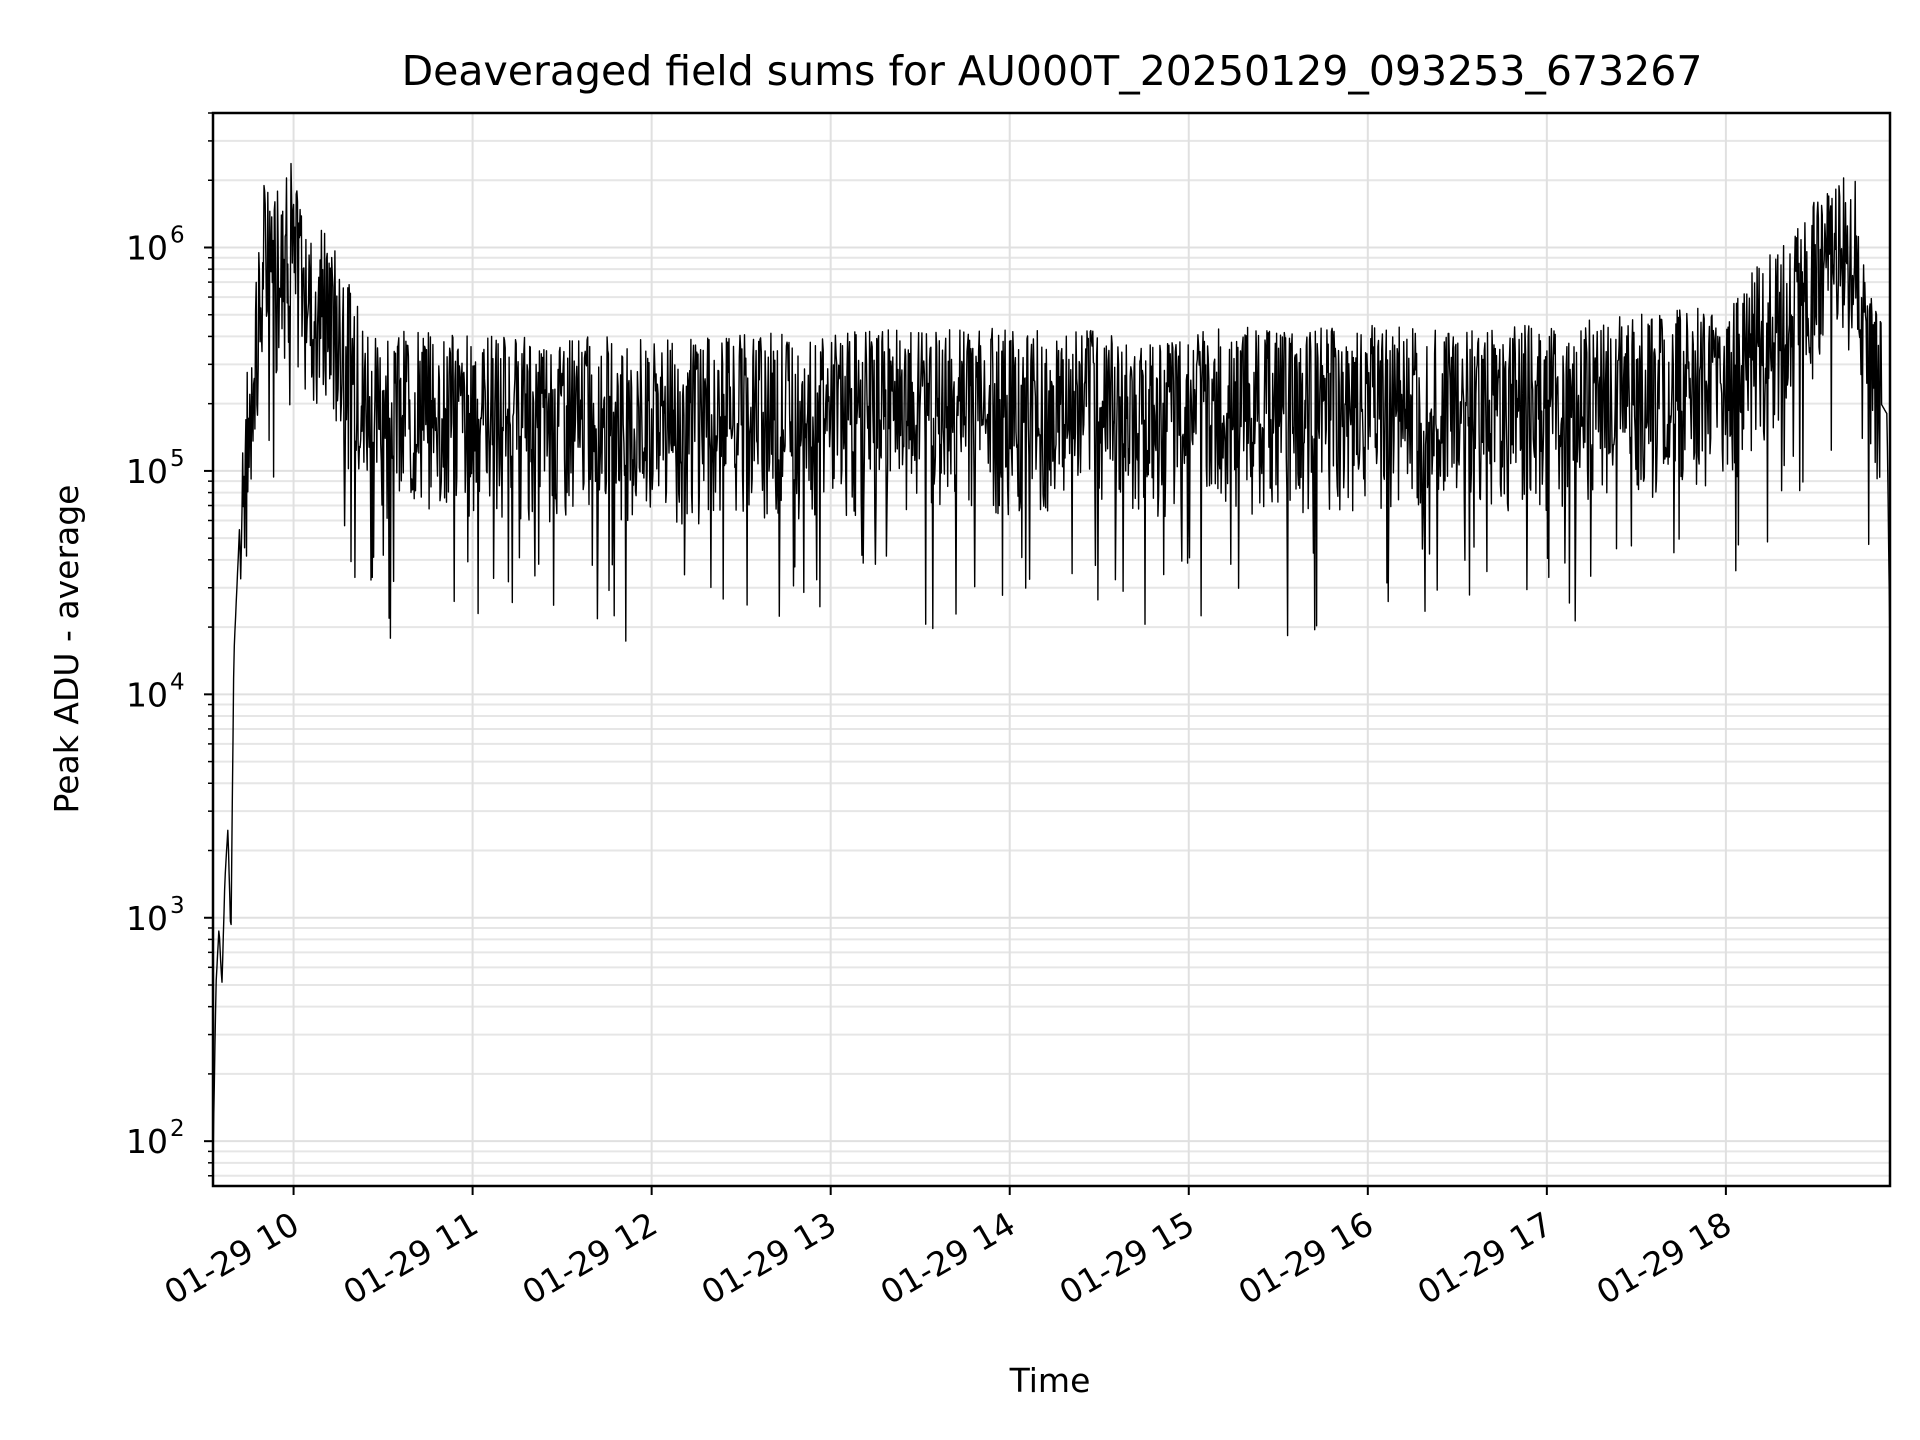 The width and height of the screenshot is (1920, 1440). What do you see at coordinates (177, 236) in the screenshot?
I see `y-tick-exponent: 6` at bounding box center [177, 236].